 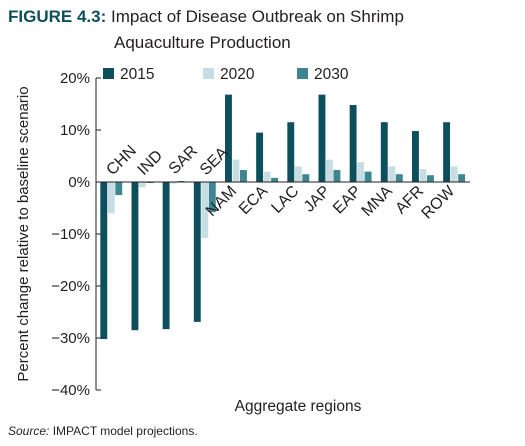 What do you see at coordinates (392, 174) in the screenshot?
I see `bar-mna-2020` at bounding box center [392, 174].